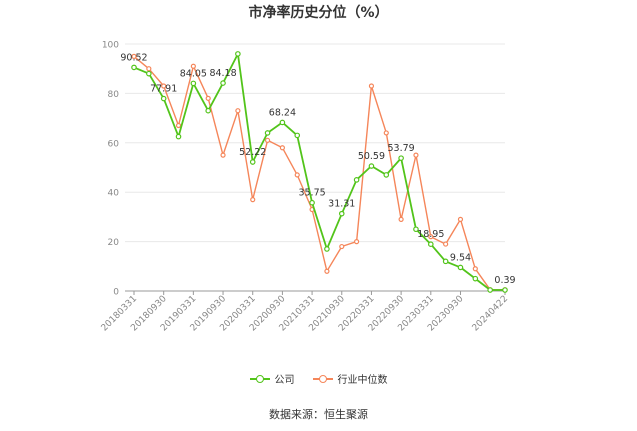  Describe the element at coordinates (114, 243) in the screenshot. I see `y-tick-label: 20` at that location.